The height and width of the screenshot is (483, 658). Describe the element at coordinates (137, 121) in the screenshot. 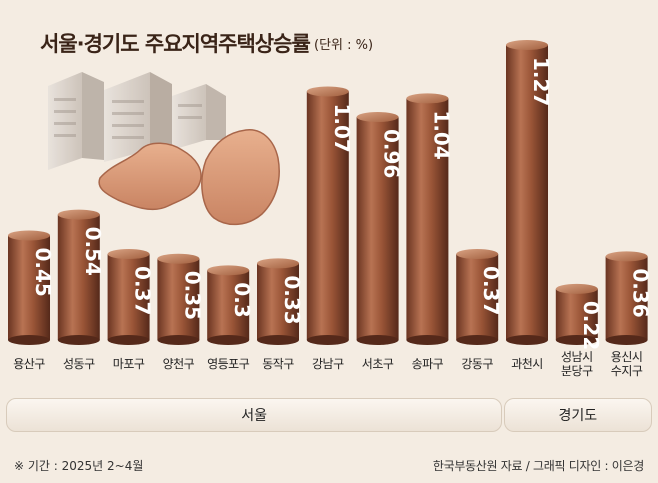

I see `apartment-illustration` at that location.